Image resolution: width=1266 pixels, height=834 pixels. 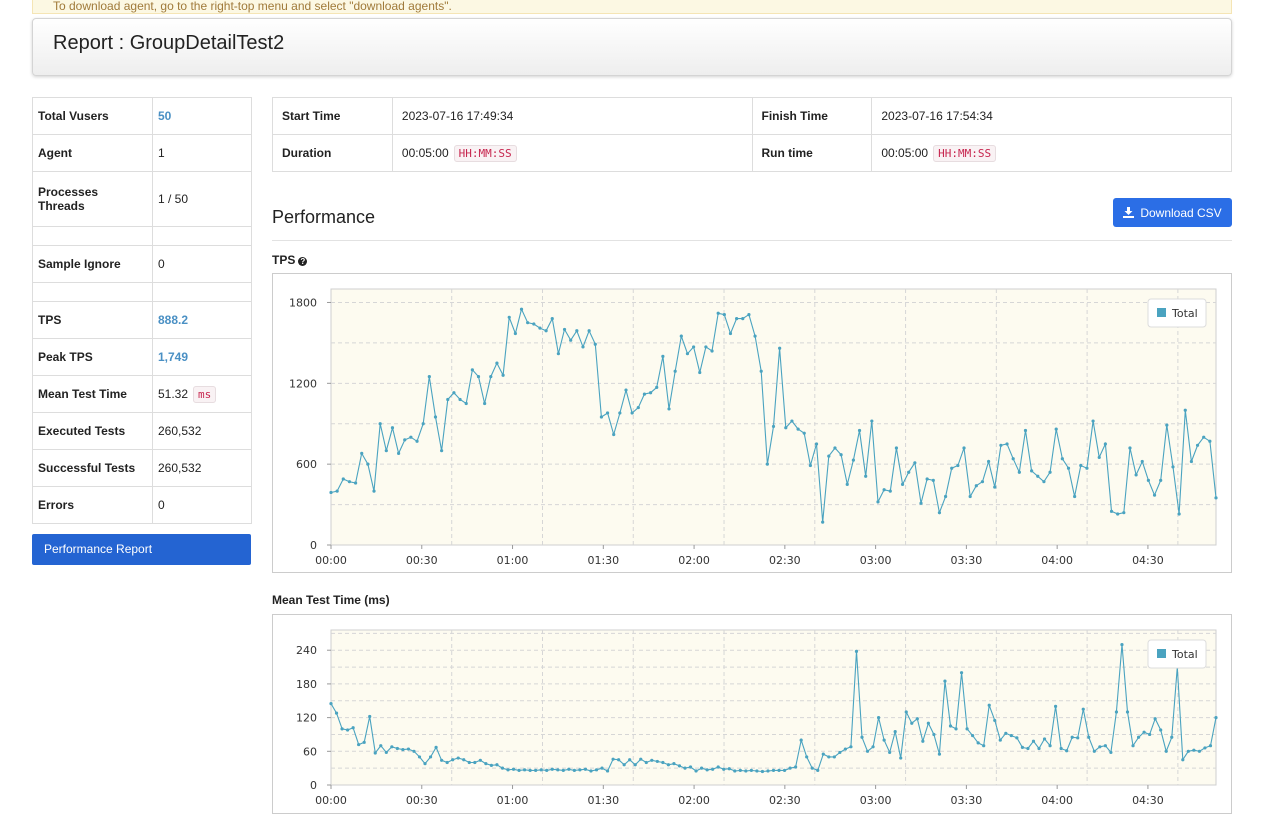 What do you see at coordinates (303, 302) in the screenshot?
I see `y-tick-label: 1800` at bounding box center [303, 302].